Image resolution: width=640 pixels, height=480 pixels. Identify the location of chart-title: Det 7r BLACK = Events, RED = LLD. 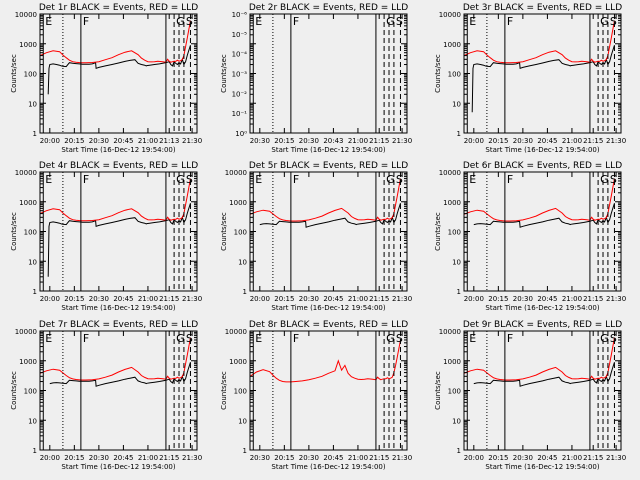
(118, 325).